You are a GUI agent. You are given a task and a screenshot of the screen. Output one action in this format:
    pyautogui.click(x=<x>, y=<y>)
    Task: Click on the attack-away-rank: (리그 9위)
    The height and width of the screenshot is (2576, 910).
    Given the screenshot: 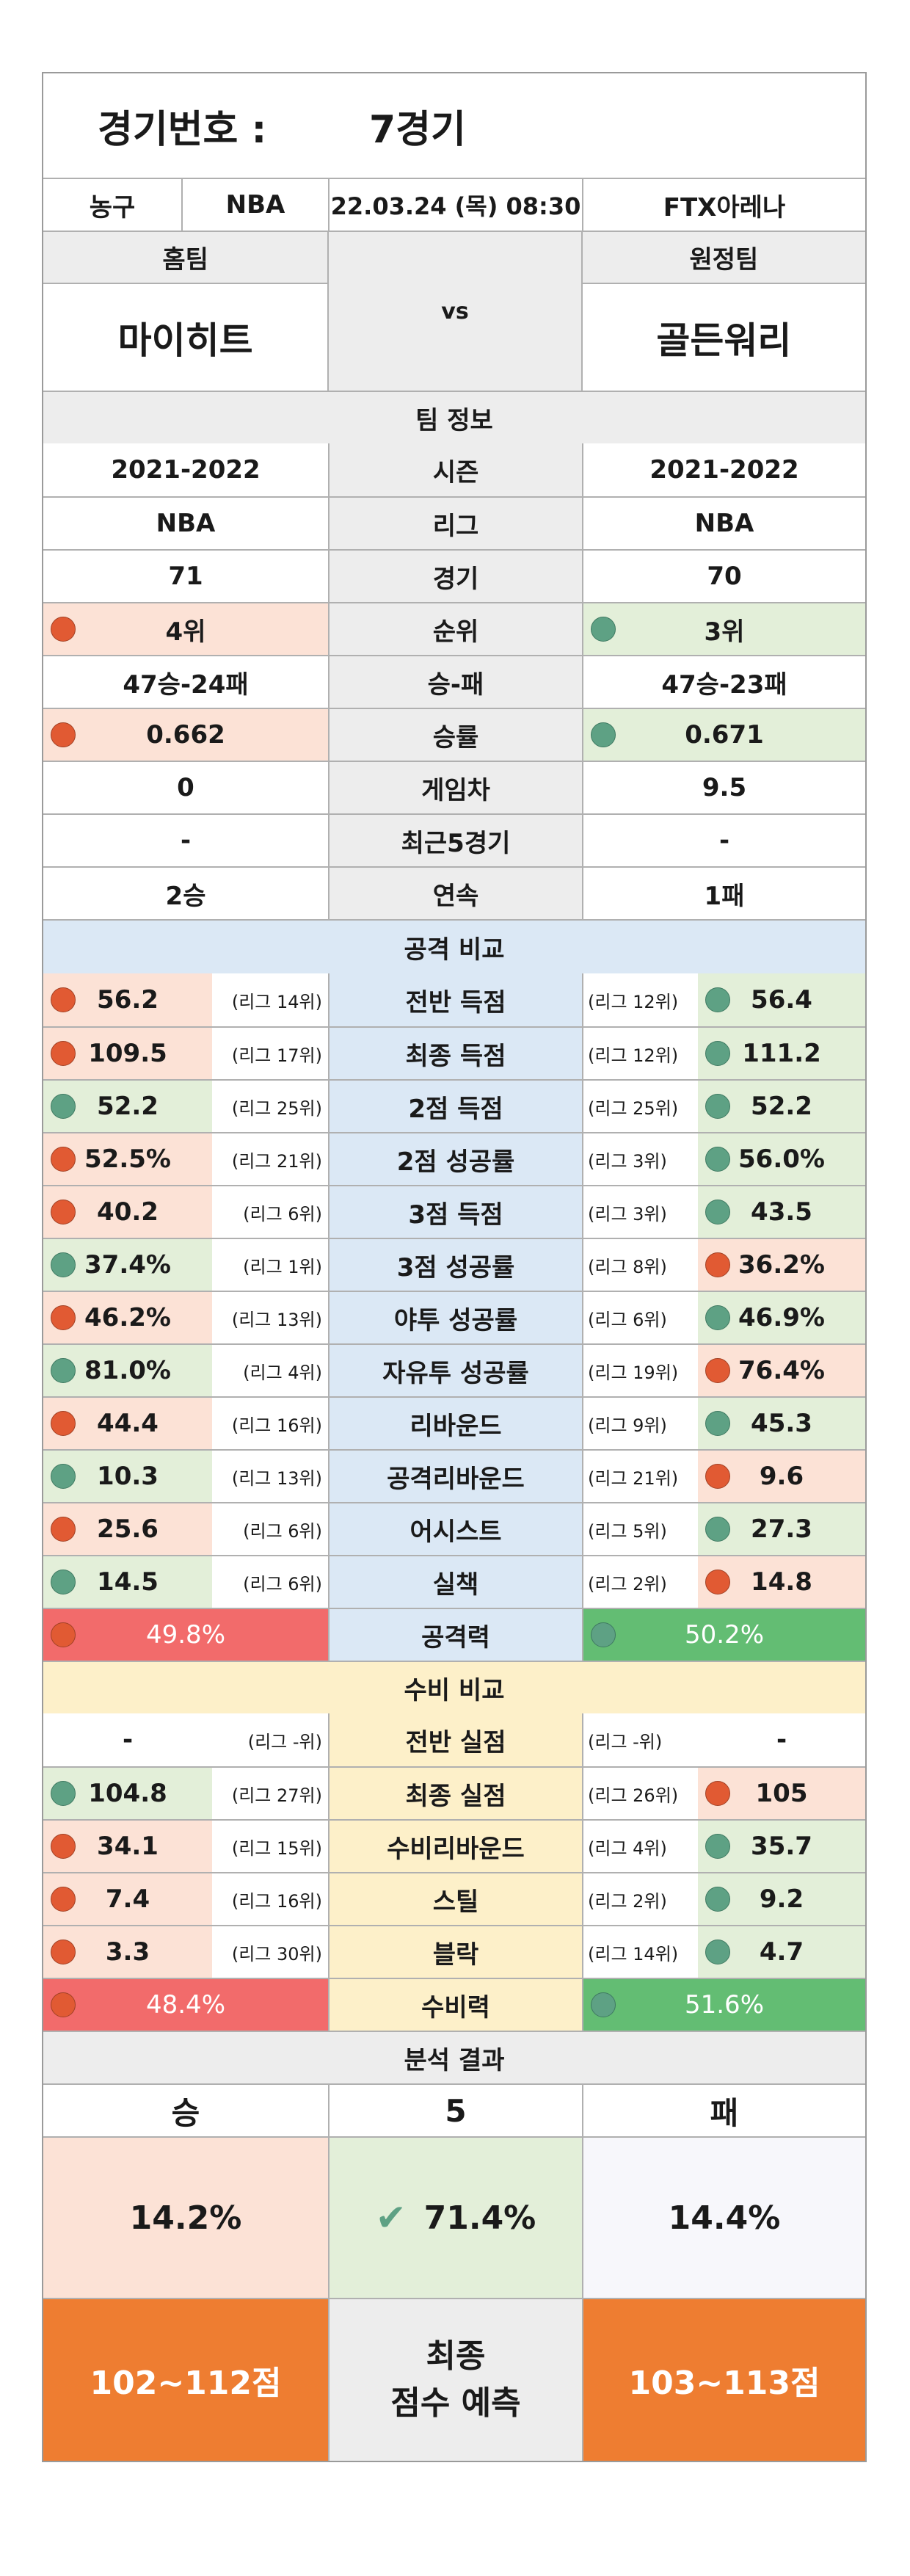 What is the action you would take?
    pyautogui.click(x=640, y=1424)
    